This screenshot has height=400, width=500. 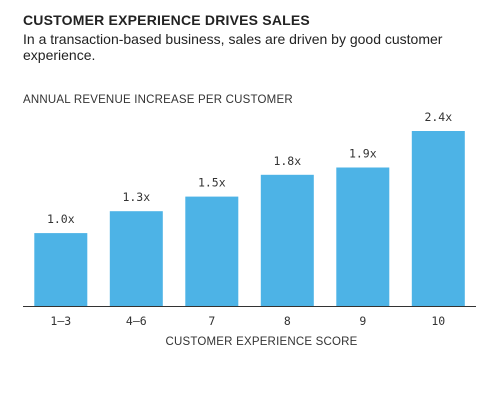 I want to click on x-axis-title: CUSTOMER EXPERIENCE SCORE, so click(x=261, y=342).